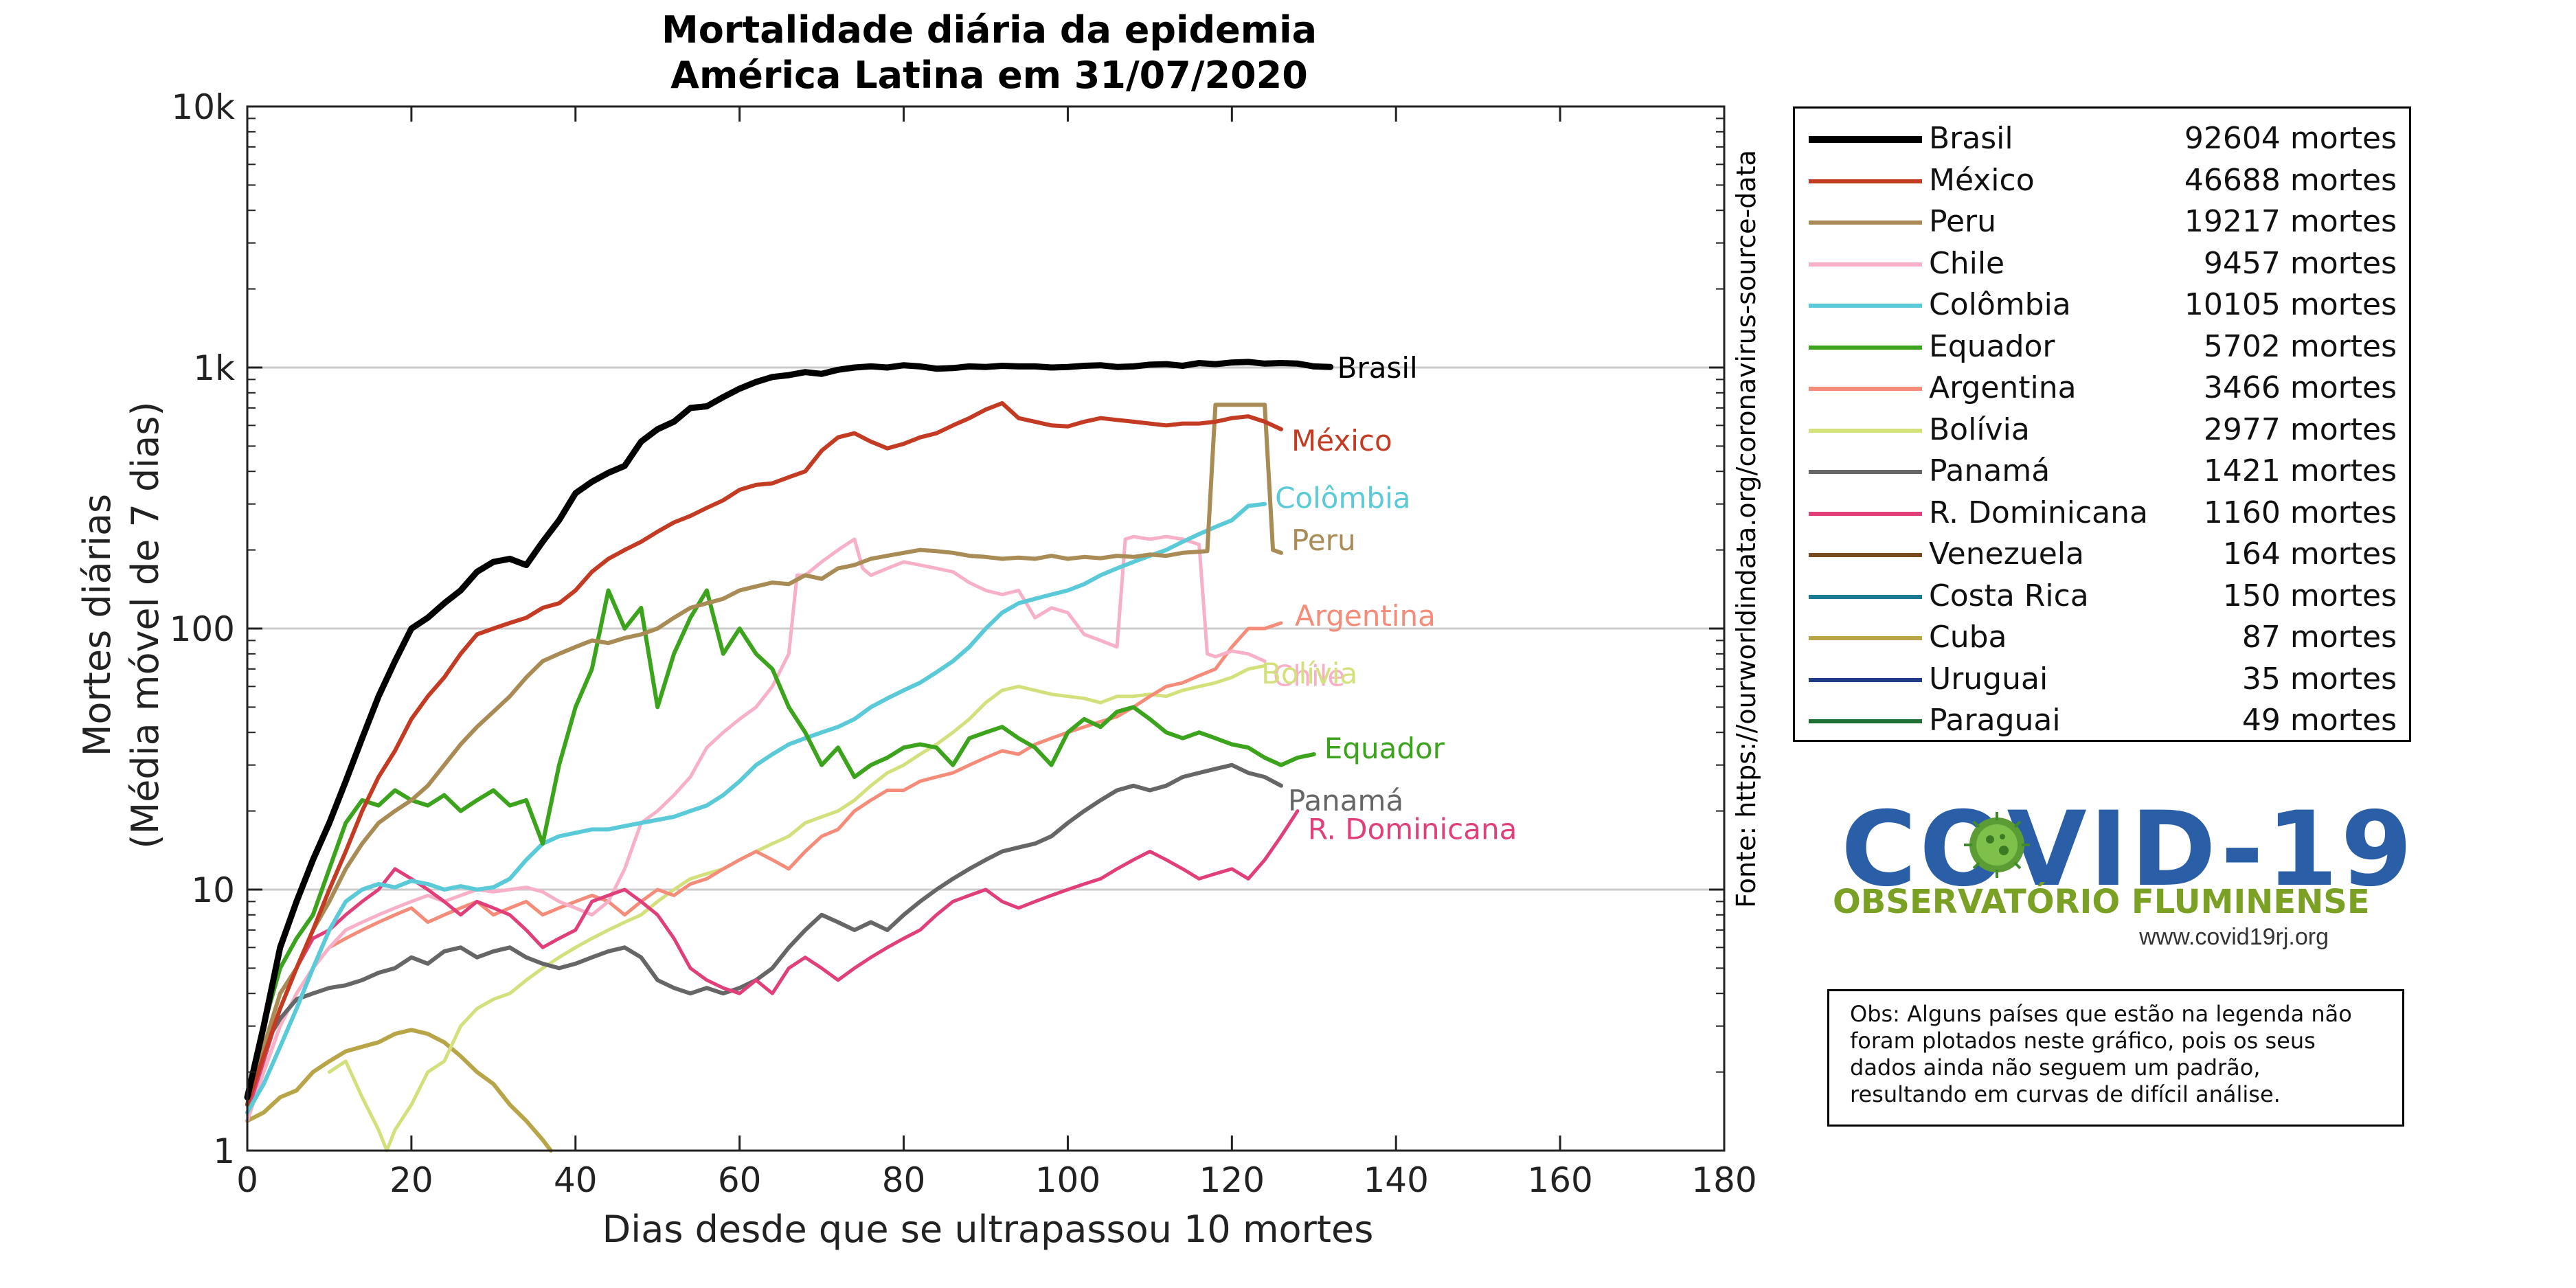 The width and height of the screenshot is (2576, 1288). I want to click on legend-entry-Peru: Peru 19217 mortes, so click(2102, 221).